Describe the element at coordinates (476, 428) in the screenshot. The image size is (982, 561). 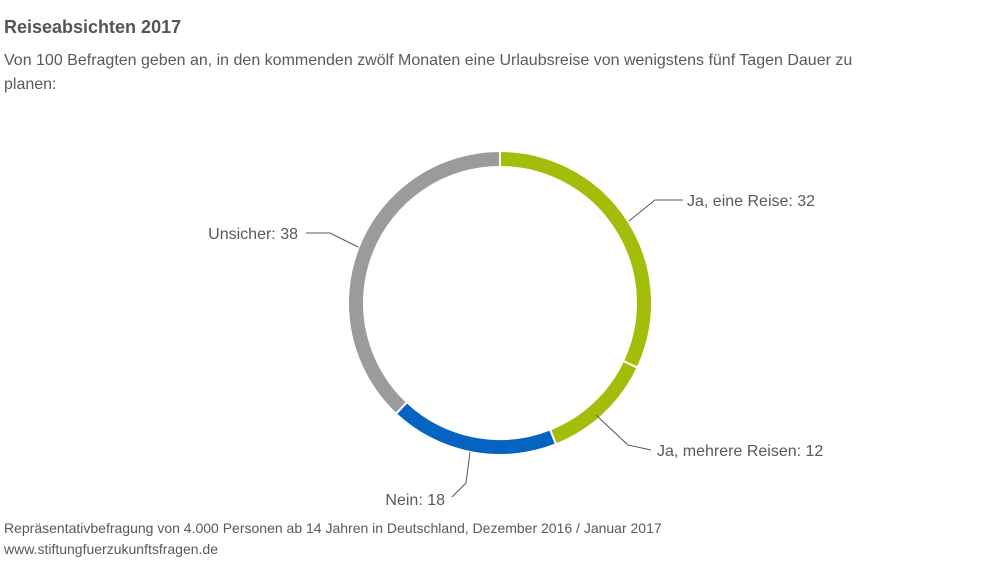
I see `slice-nein` at that location.